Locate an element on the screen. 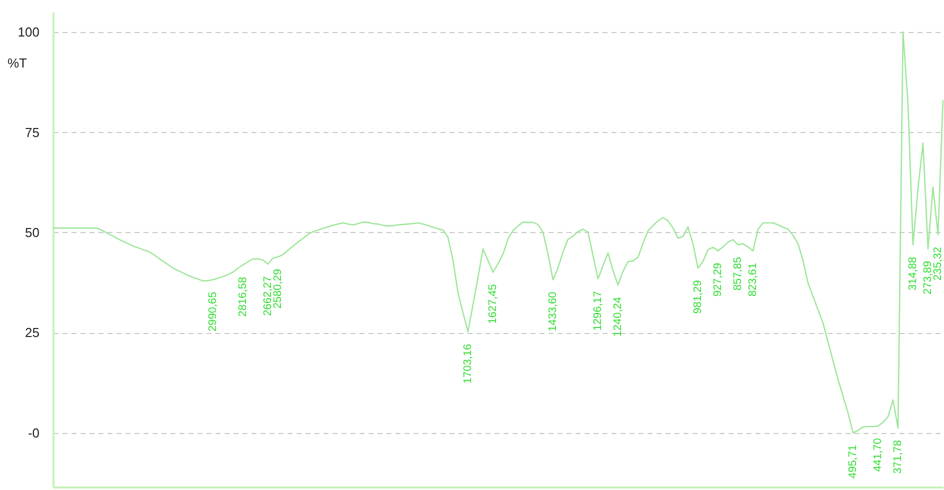  x-tick-label: 857,85 is located at coordinates (738, 273).